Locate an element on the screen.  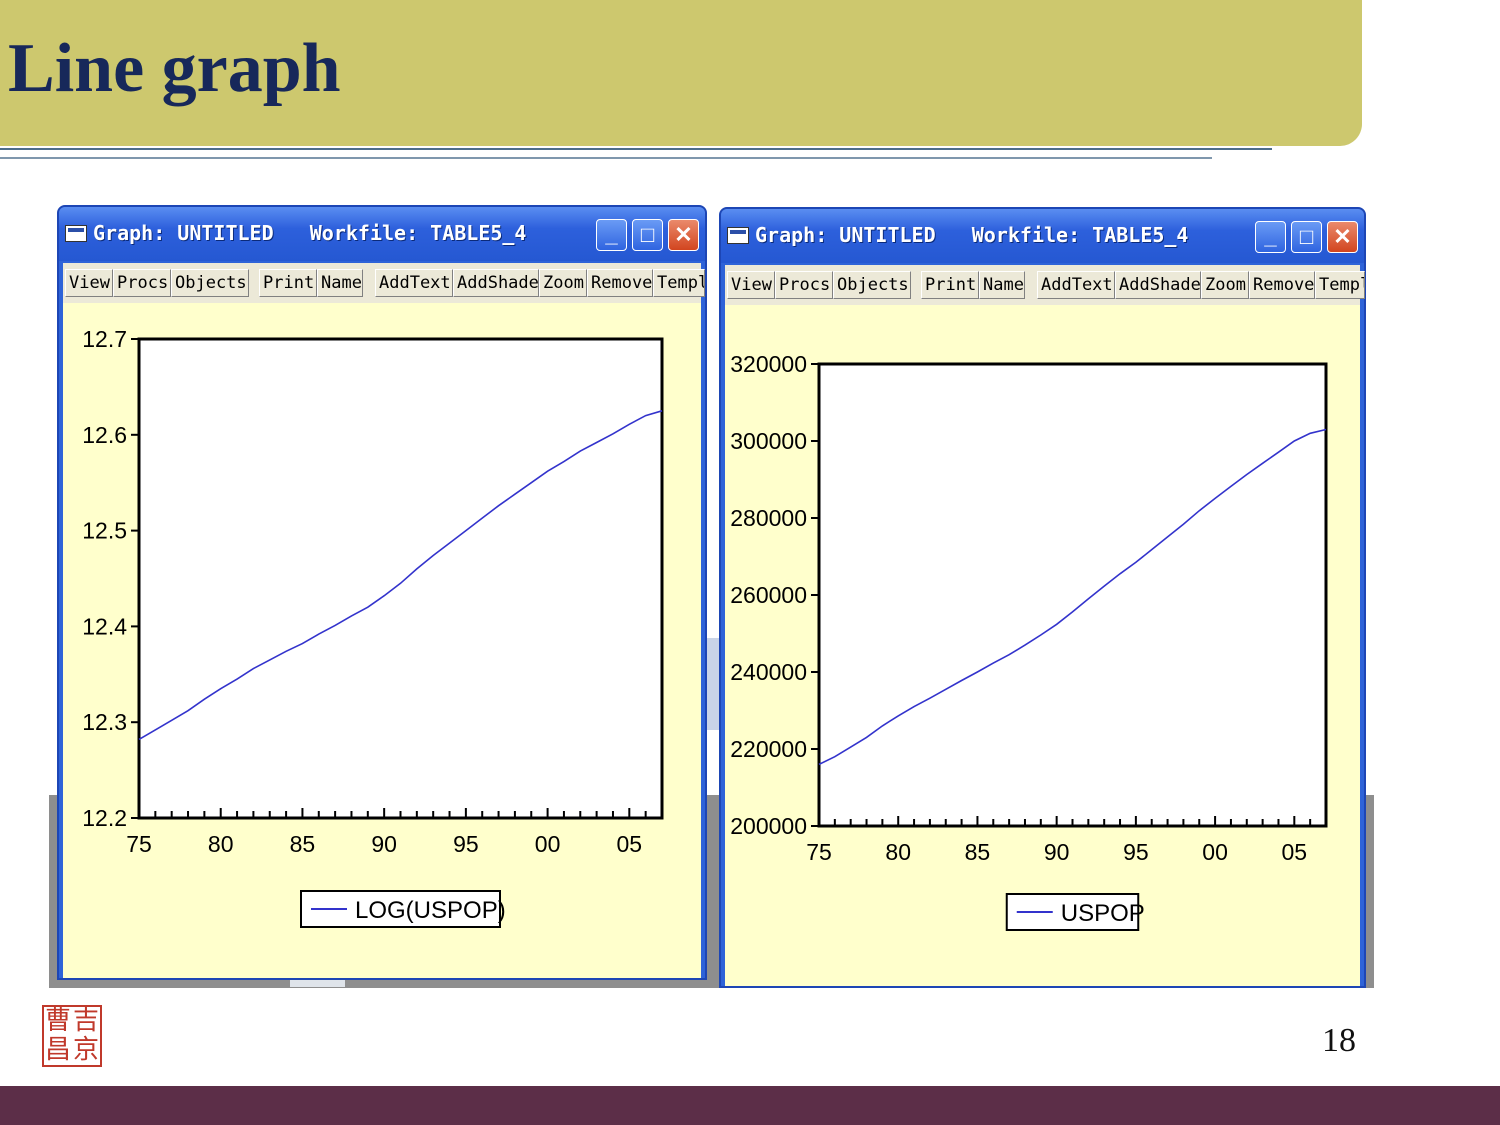
y-tick-label: 260000 is located at coordinates (768, 595).